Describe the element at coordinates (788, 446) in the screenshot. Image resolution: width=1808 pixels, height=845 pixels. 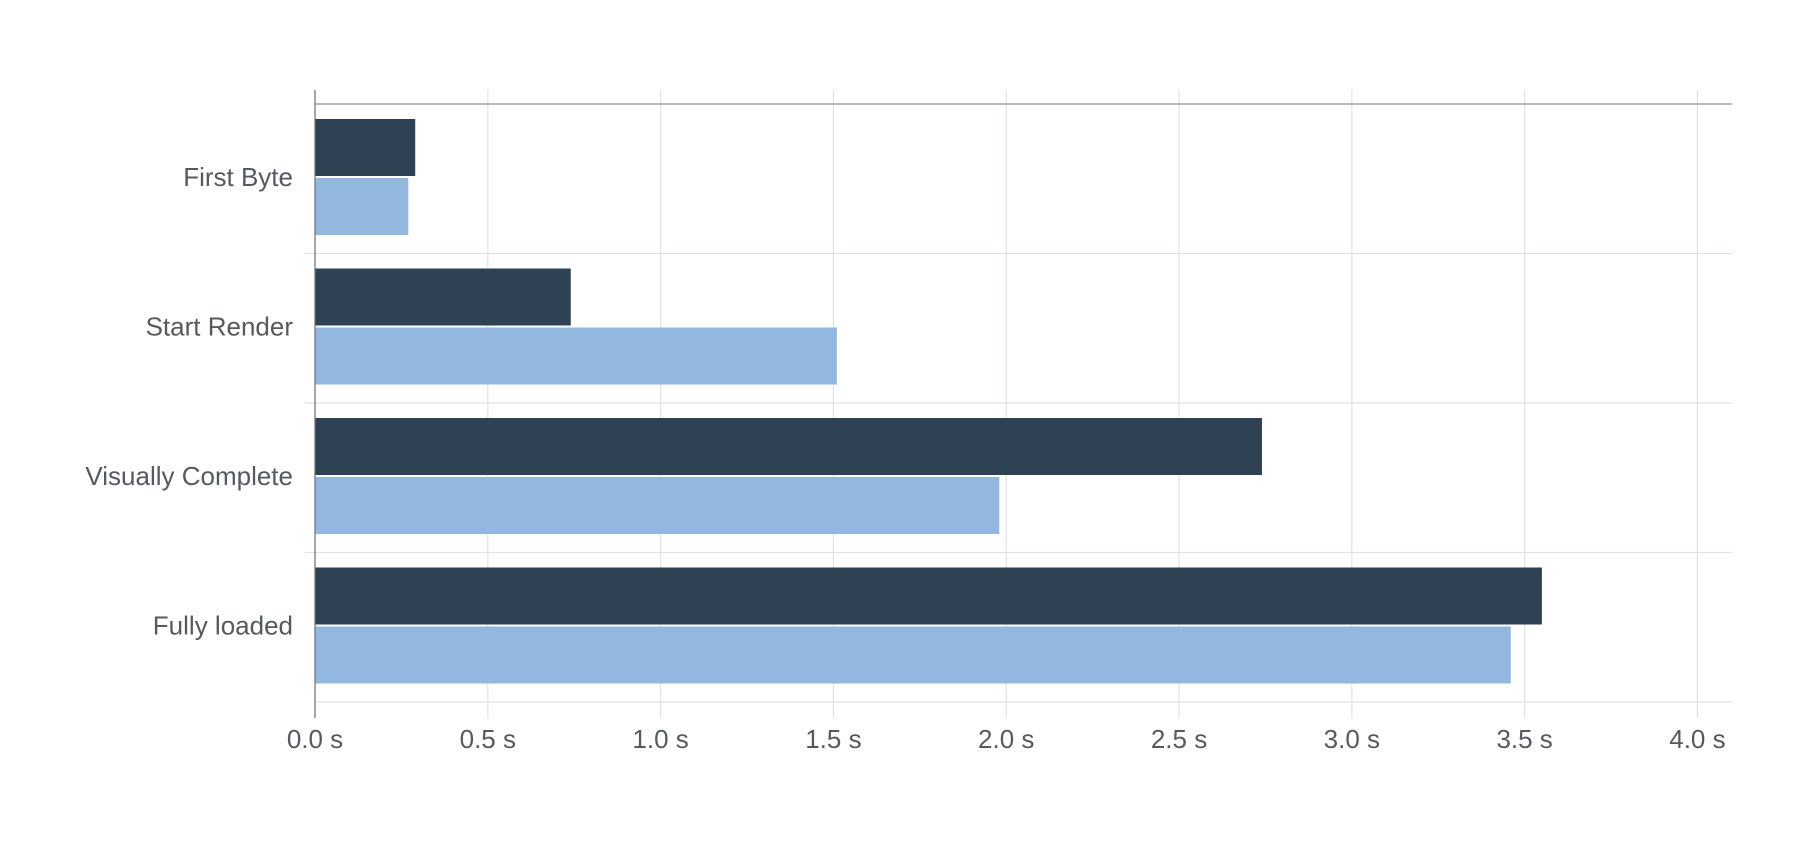
I see `bar-1-visually-complete` at that location.